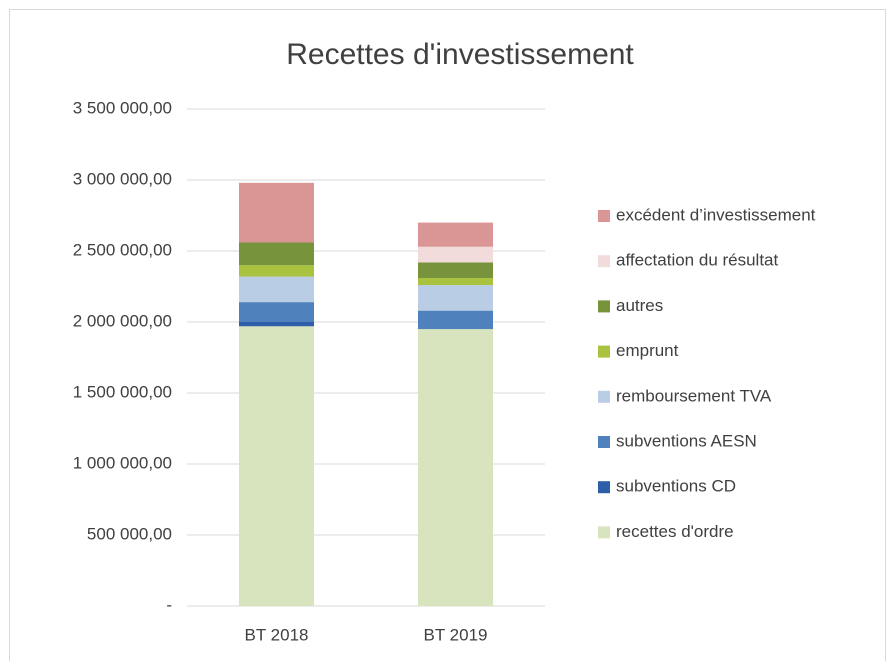 The width and height of the screenshot is (890, 666). Describe the element at coordinates (694, 395) in the screenshot. I see `legend-label: remboursement TVA` at that location.